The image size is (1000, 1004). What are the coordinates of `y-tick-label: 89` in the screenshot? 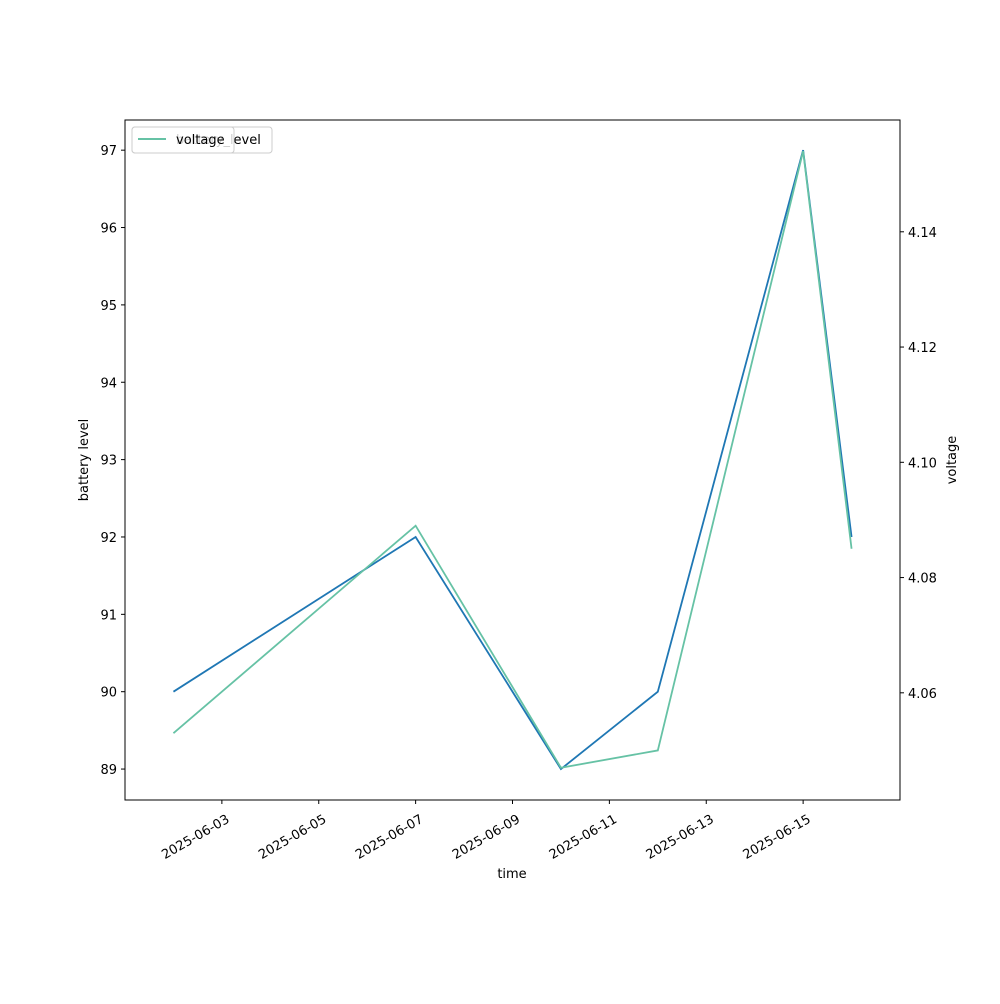 It's located at (108, 770).